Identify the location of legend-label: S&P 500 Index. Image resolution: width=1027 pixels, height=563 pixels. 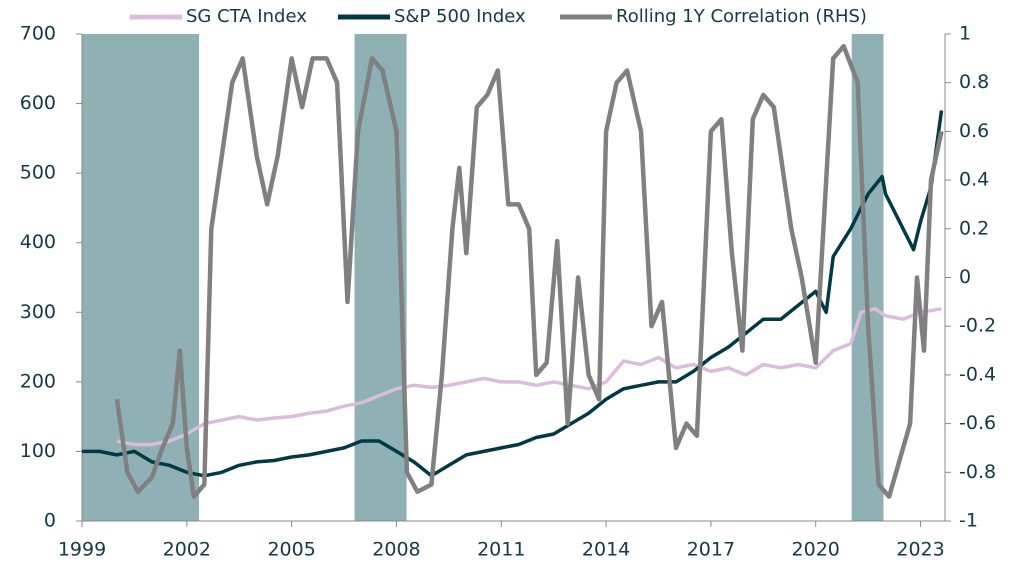
(460, 16).